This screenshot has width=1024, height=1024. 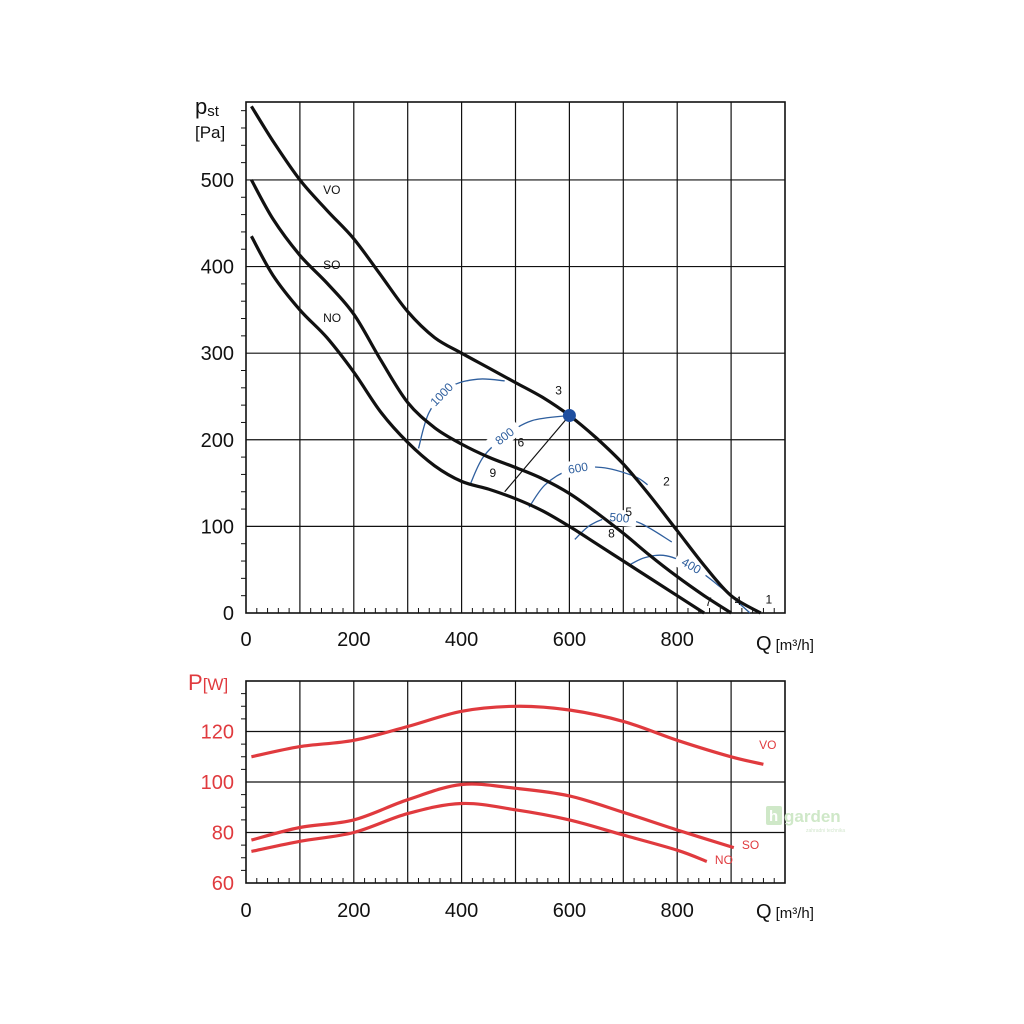 What do you see at coordinates (479, 832) in the screenshot?
I see `power-curve-no` at bounding box center [479, 832].